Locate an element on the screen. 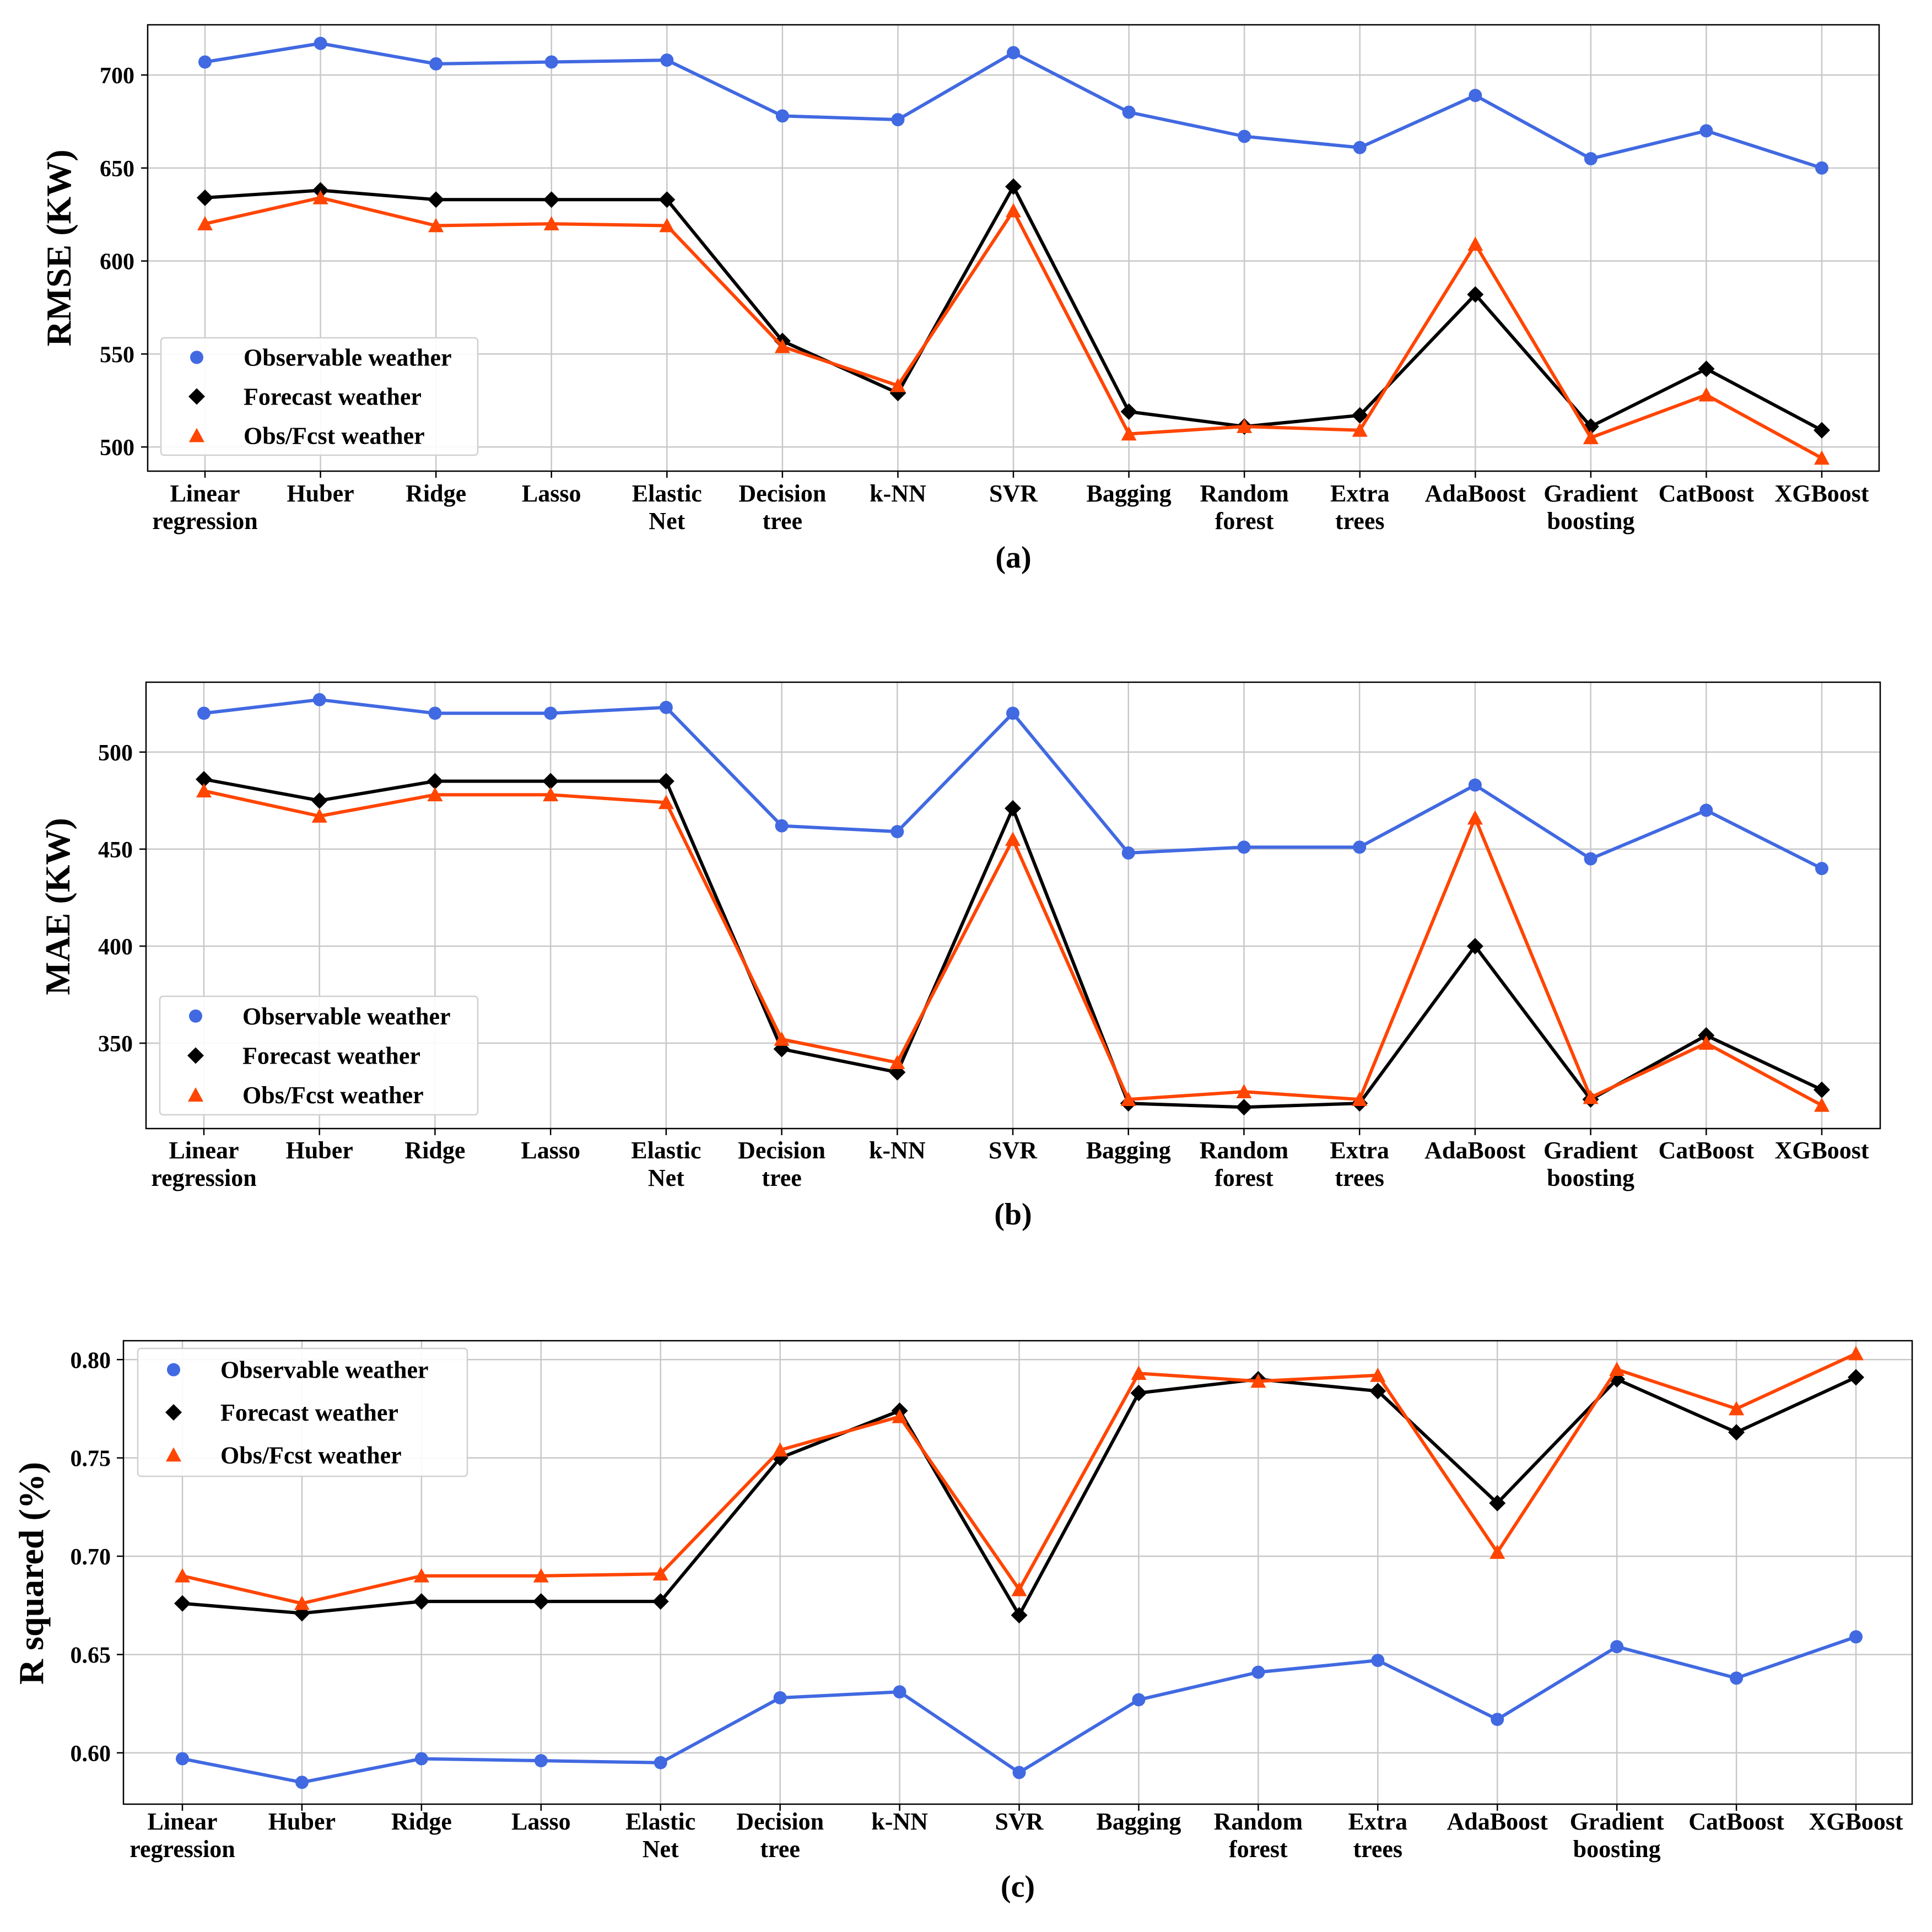  x-tick-label: Random forest is located at coordinates (1244, 1164).